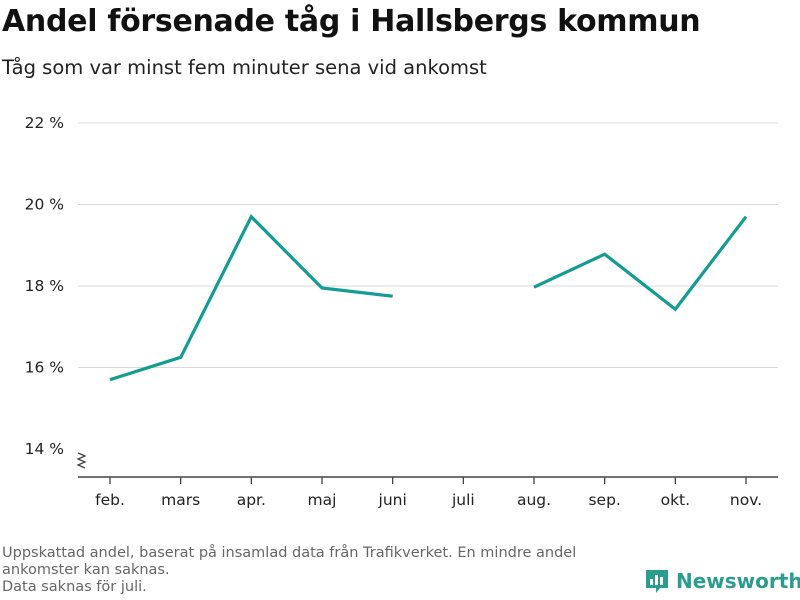 Image resolution: width=800 pixels, height=600 pixels. I want to click on x-tick-label: apr., so click(251, 500).